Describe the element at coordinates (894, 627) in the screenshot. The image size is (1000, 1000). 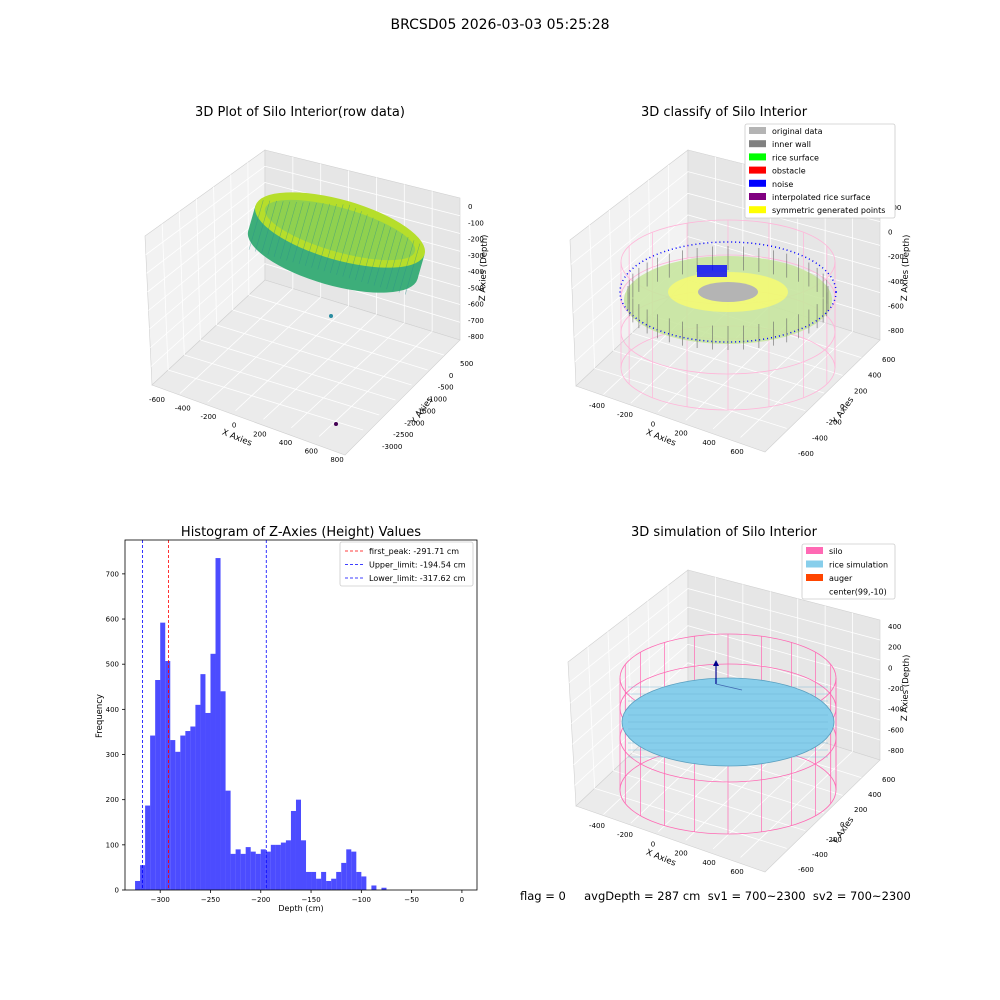
I see `z-tick-label: 400` at that location.